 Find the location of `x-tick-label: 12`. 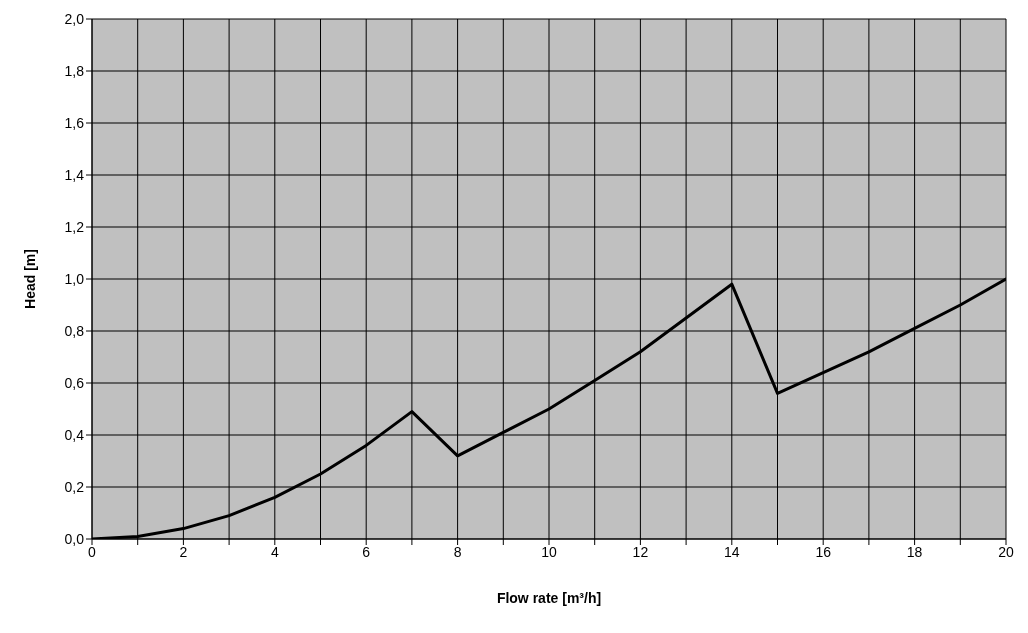

x-tick-label: 12 is located at coordinates (640, 551).